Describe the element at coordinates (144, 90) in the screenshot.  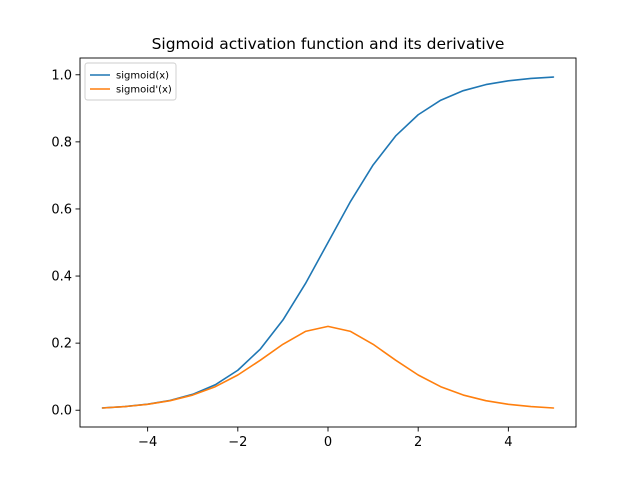
I see `legend-label-1: sigmoid'(x)` at that location.